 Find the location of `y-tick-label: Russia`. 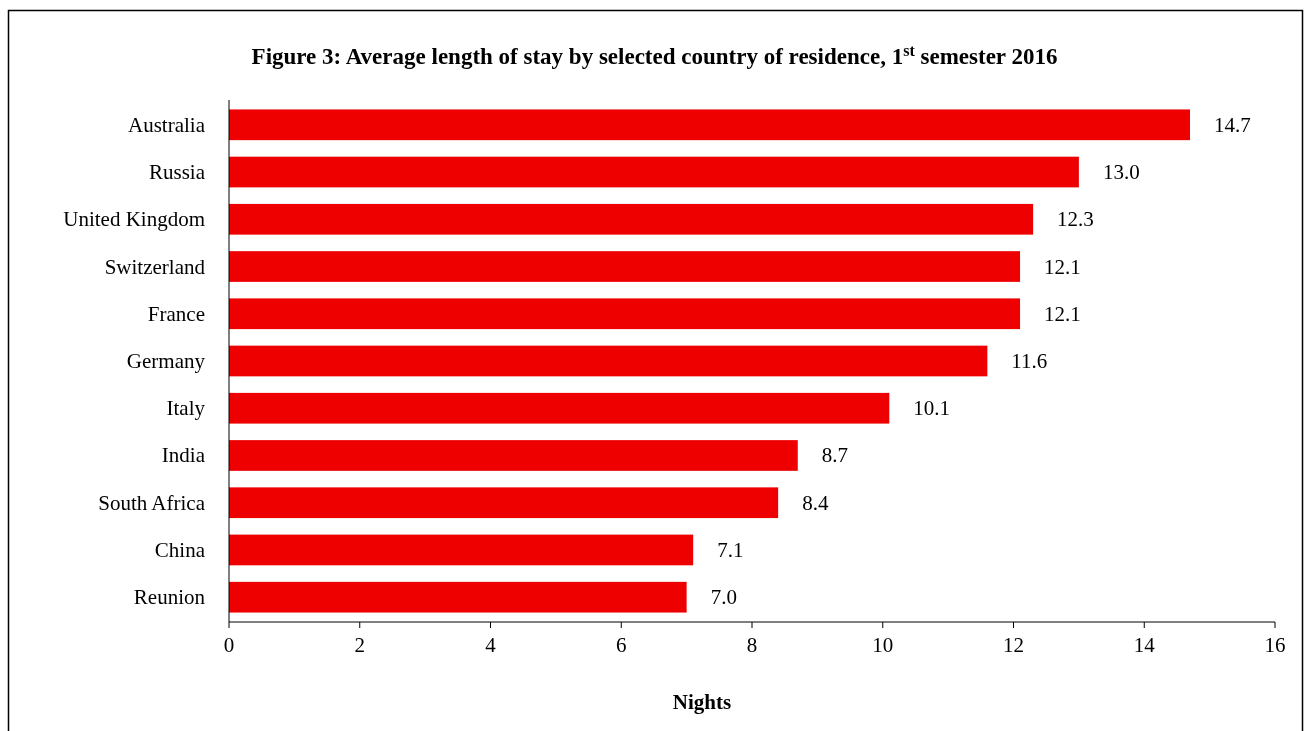

y-tick-label: Russia is located at coordinates (177, 172).